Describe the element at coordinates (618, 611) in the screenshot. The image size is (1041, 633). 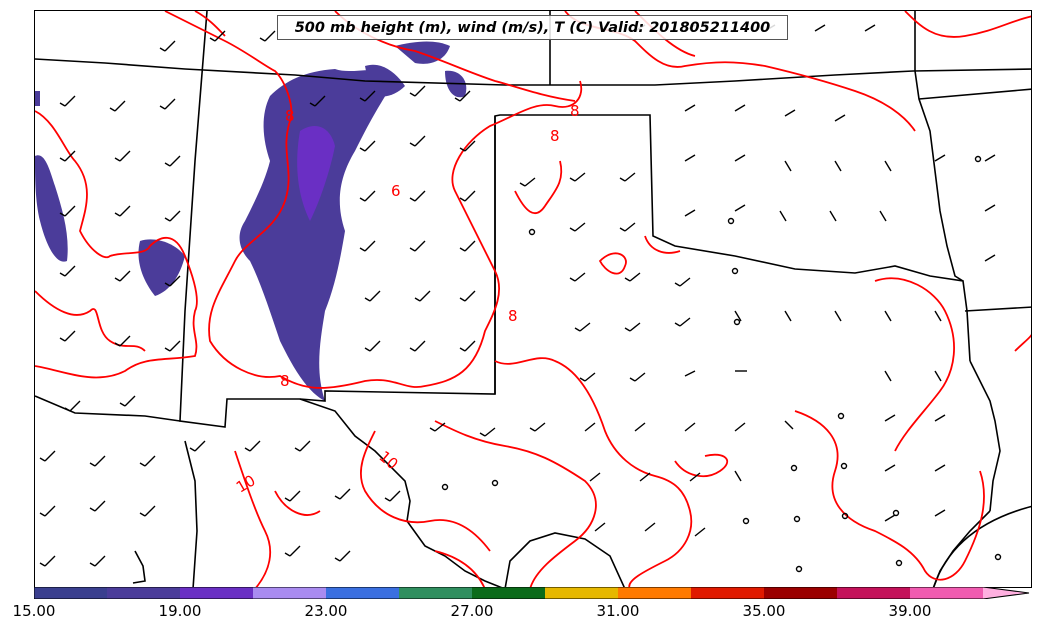
I see `colorbar-tick-label: 31.00` at that location.